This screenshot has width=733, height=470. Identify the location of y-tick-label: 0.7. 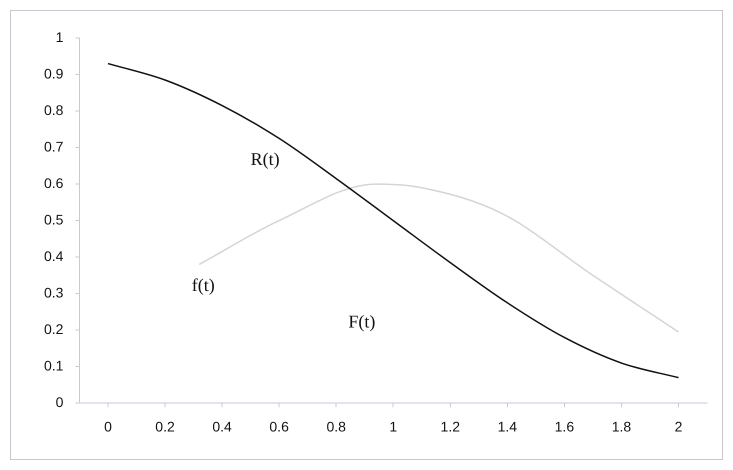
(54, 146).